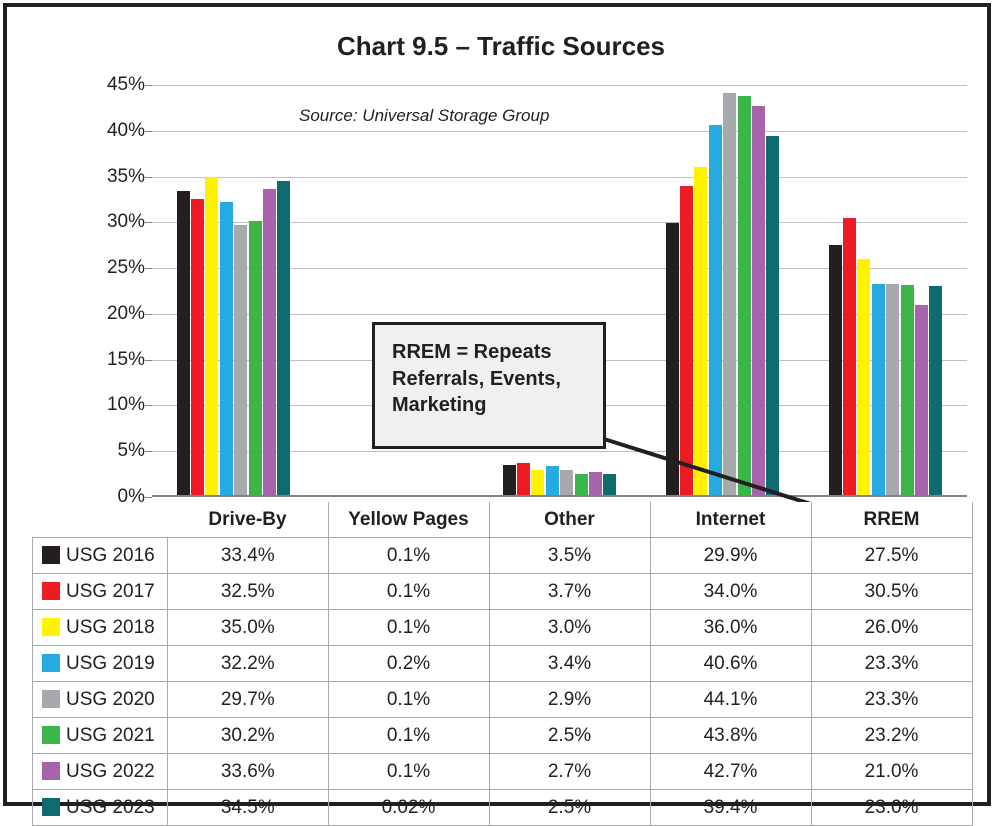  I want to click on y-axis-tick-label: 5%, so click(131, 451).